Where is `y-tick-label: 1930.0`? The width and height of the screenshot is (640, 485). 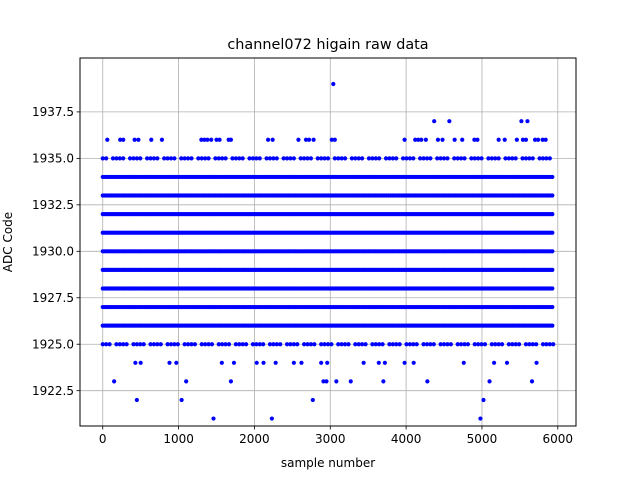 y-tick-label: 1930.0 is located at coordinates (53, 252).